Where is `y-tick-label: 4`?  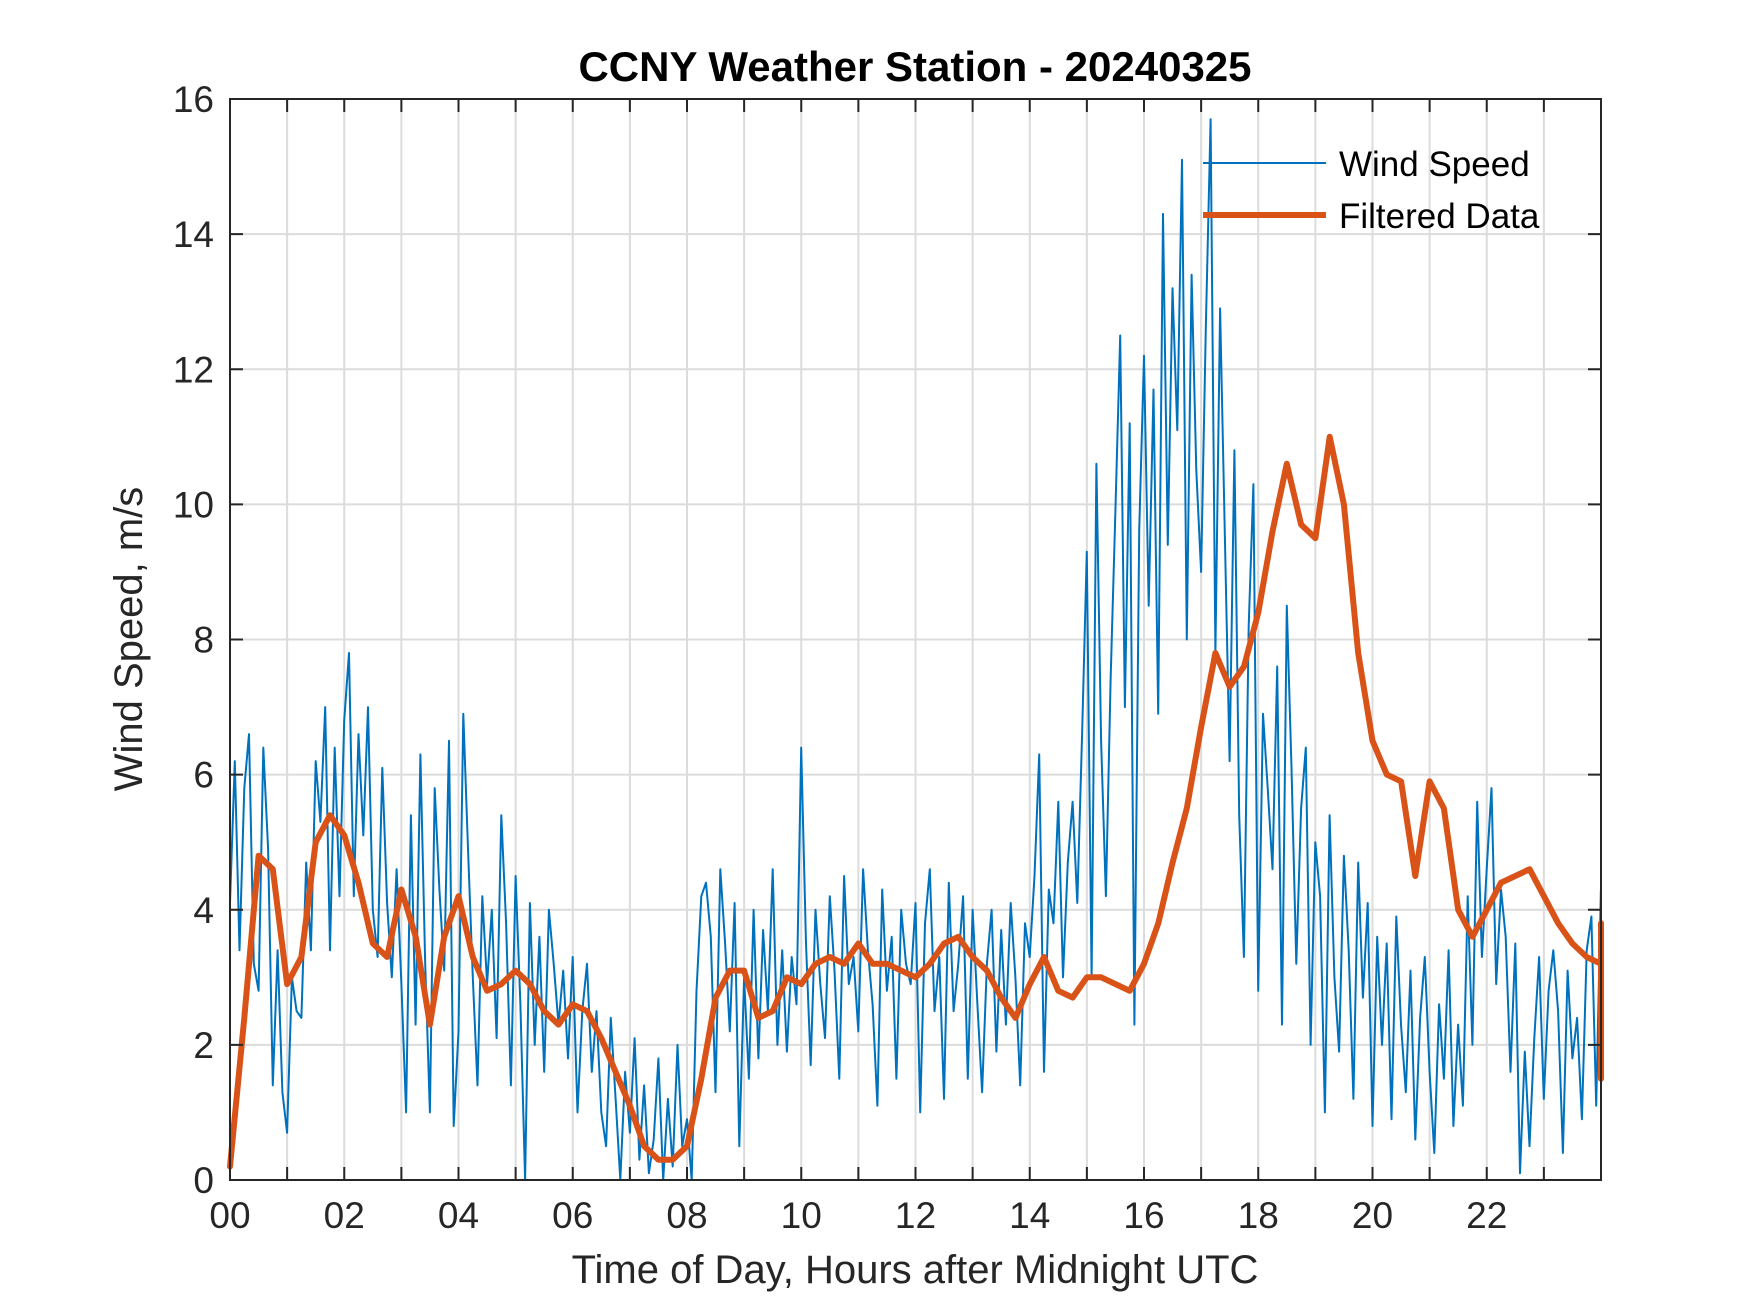
y-tick-label: 4 is located at coordinates (203, 910).